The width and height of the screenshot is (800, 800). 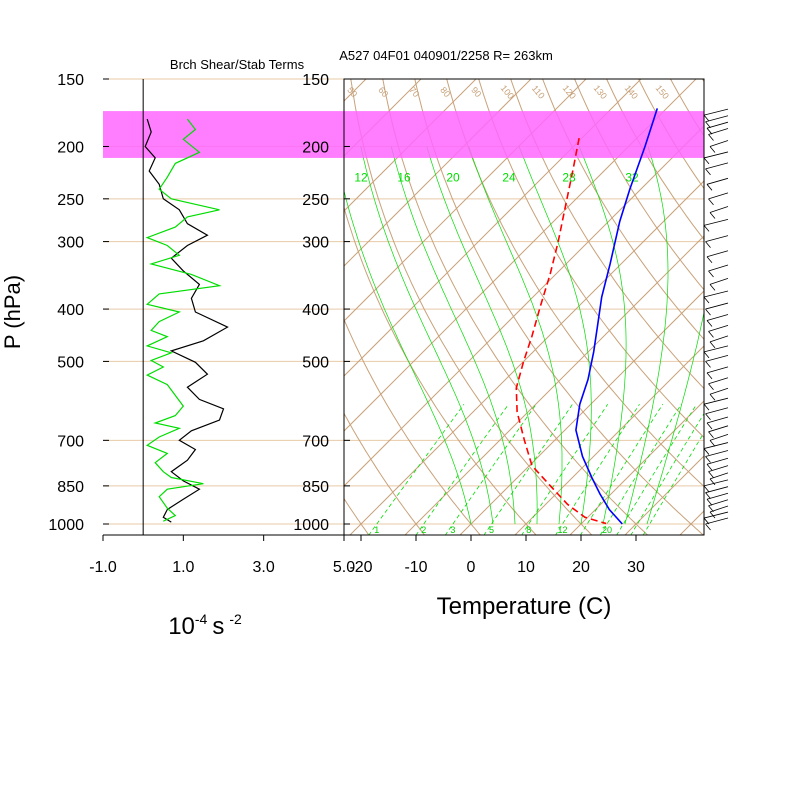 I want to click on mixing-ratio-bottom-label: 12, so click(x=563, y=530).